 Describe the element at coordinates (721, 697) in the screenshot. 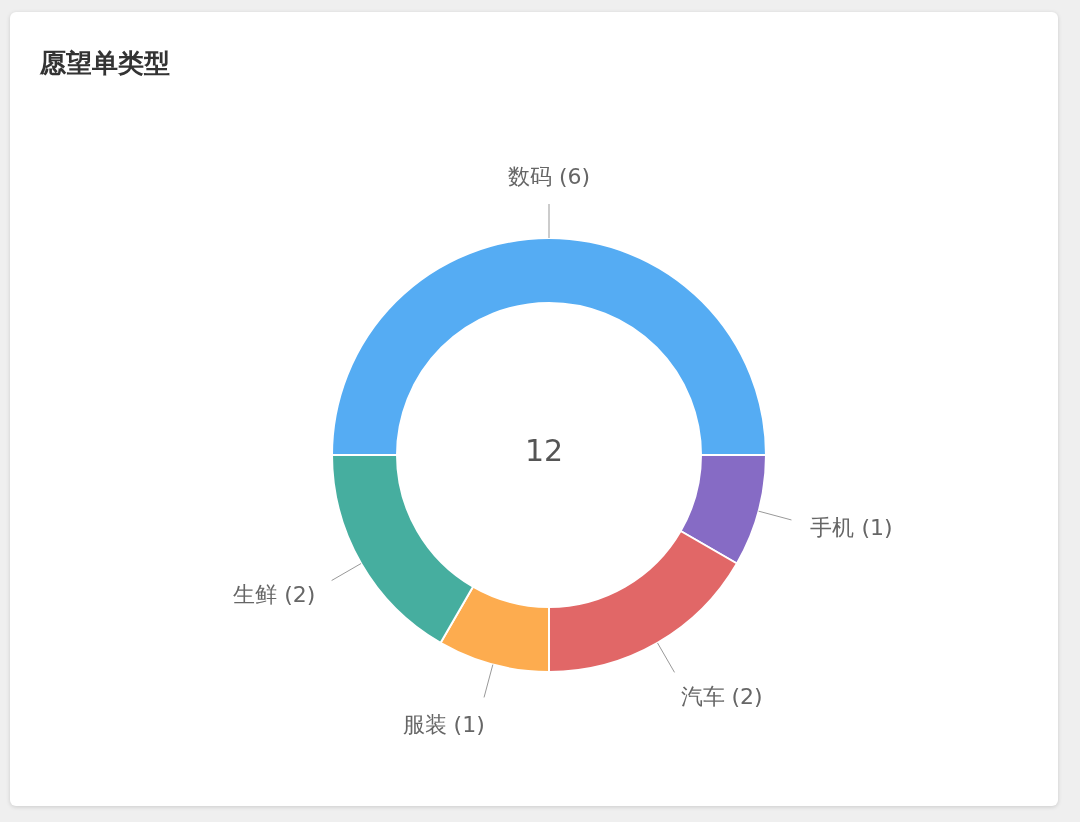

I see `slice-label: 汽车 (2)` at that location.